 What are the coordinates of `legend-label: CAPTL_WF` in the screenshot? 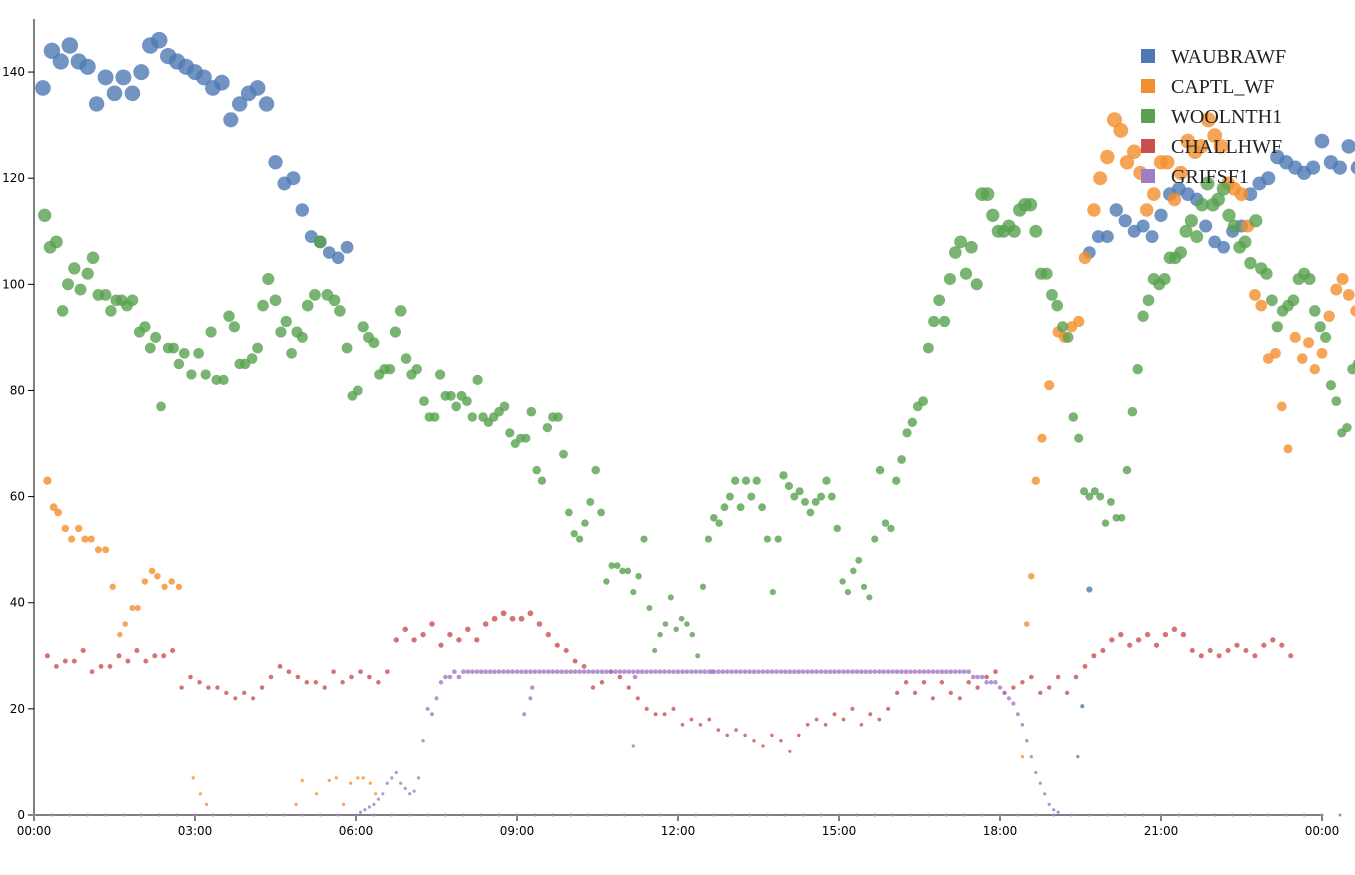 It's located at (1222, 87).